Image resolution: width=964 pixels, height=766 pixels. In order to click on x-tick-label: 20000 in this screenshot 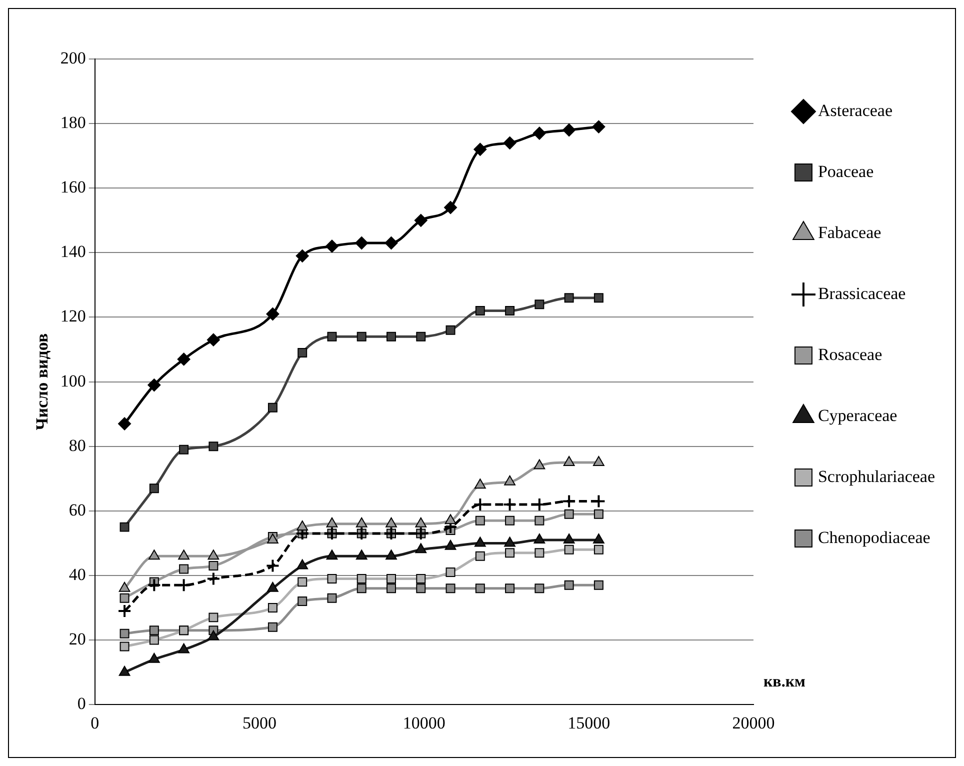, I will do `click(753, 722)`.